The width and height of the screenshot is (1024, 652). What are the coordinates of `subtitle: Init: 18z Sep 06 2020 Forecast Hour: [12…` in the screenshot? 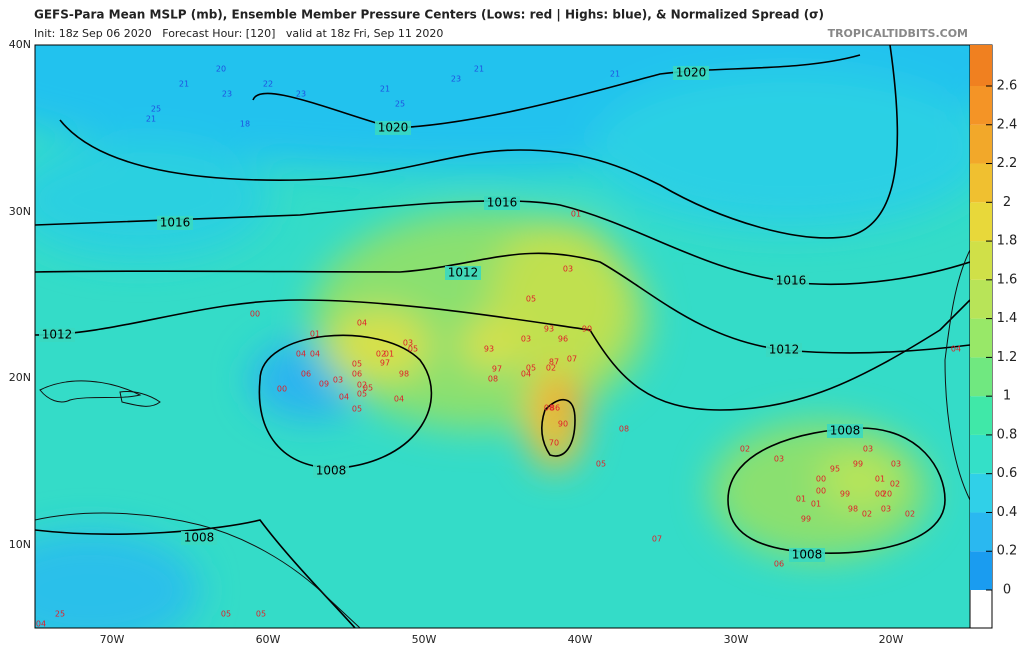 It's located at (238, 33).